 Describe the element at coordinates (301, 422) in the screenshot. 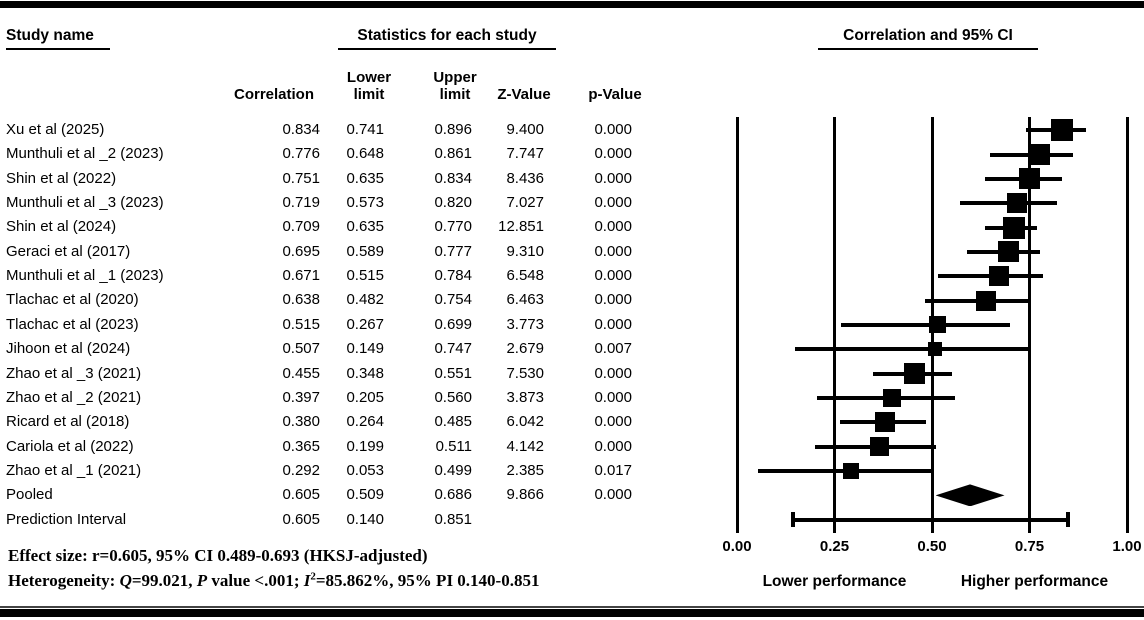

I see `cell-correlation: 0.380` at that location.